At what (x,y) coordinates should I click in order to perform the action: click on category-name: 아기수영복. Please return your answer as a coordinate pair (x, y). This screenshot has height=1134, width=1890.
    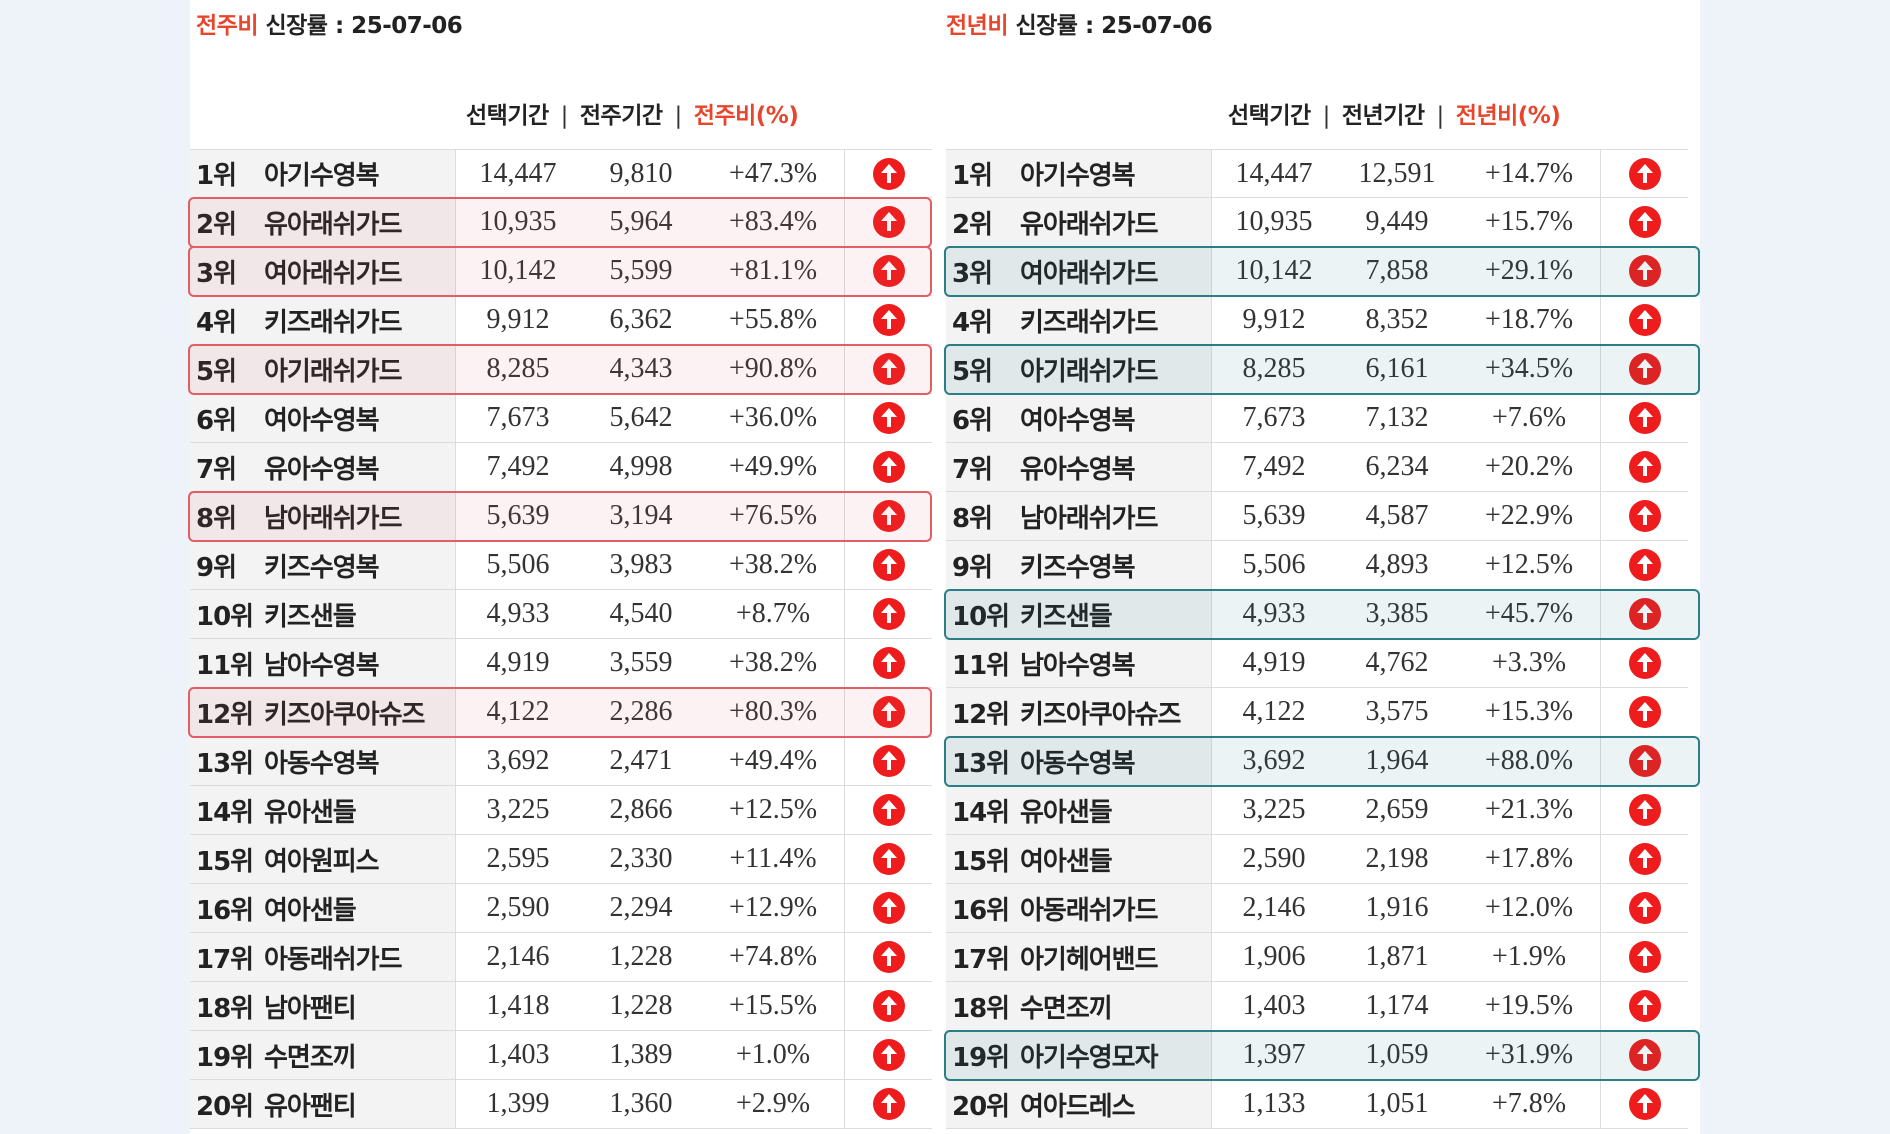
    Looking at the image, I should click on (322, 176).